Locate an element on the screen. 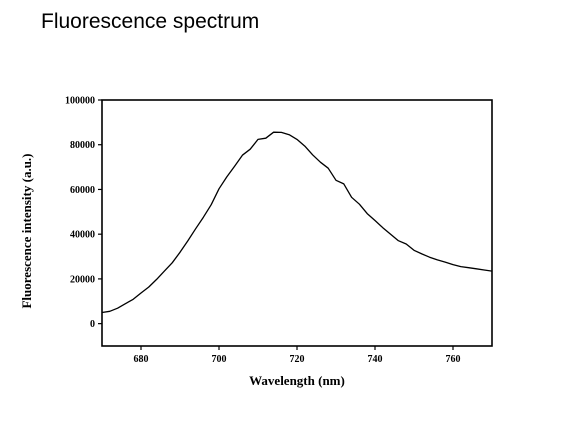 The image size is (581, 422). x-tick-label: 700 is located at coordinates (219, 359).